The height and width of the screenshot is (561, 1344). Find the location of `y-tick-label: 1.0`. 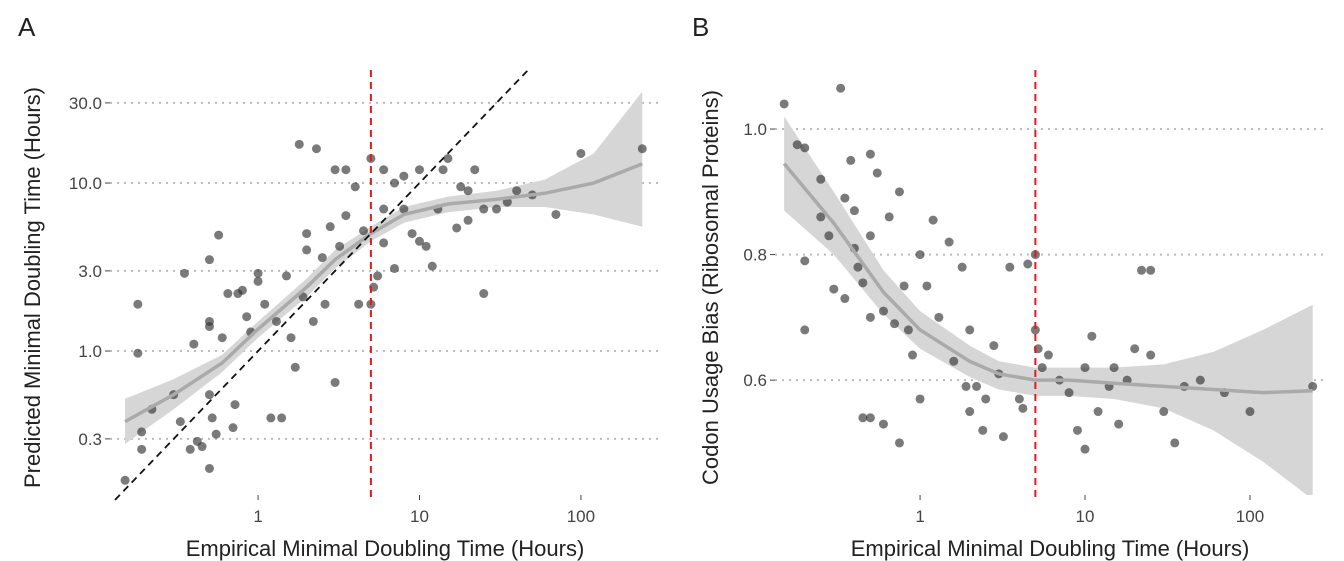

y-tick-label: 1.0 is located at coordinates (755, 129).